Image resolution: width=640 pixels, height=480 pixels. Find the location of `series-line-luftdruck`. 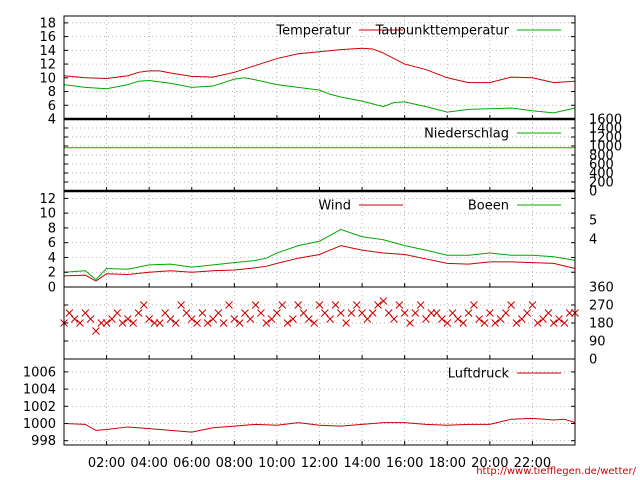

series-line-luftdruck is located at coordinates (319, 425).